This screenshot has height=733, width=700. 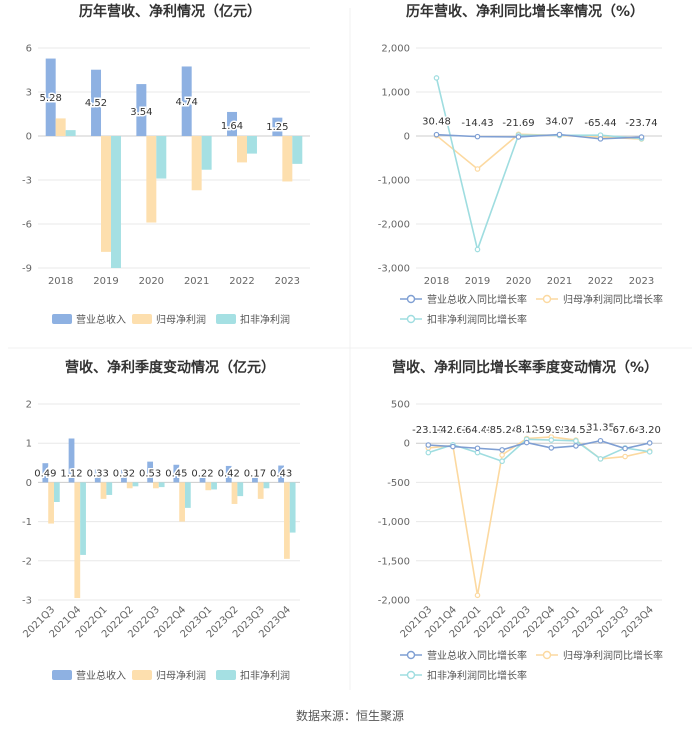 I want to click on y-tick-label: -2, so click(x=27, y=561).